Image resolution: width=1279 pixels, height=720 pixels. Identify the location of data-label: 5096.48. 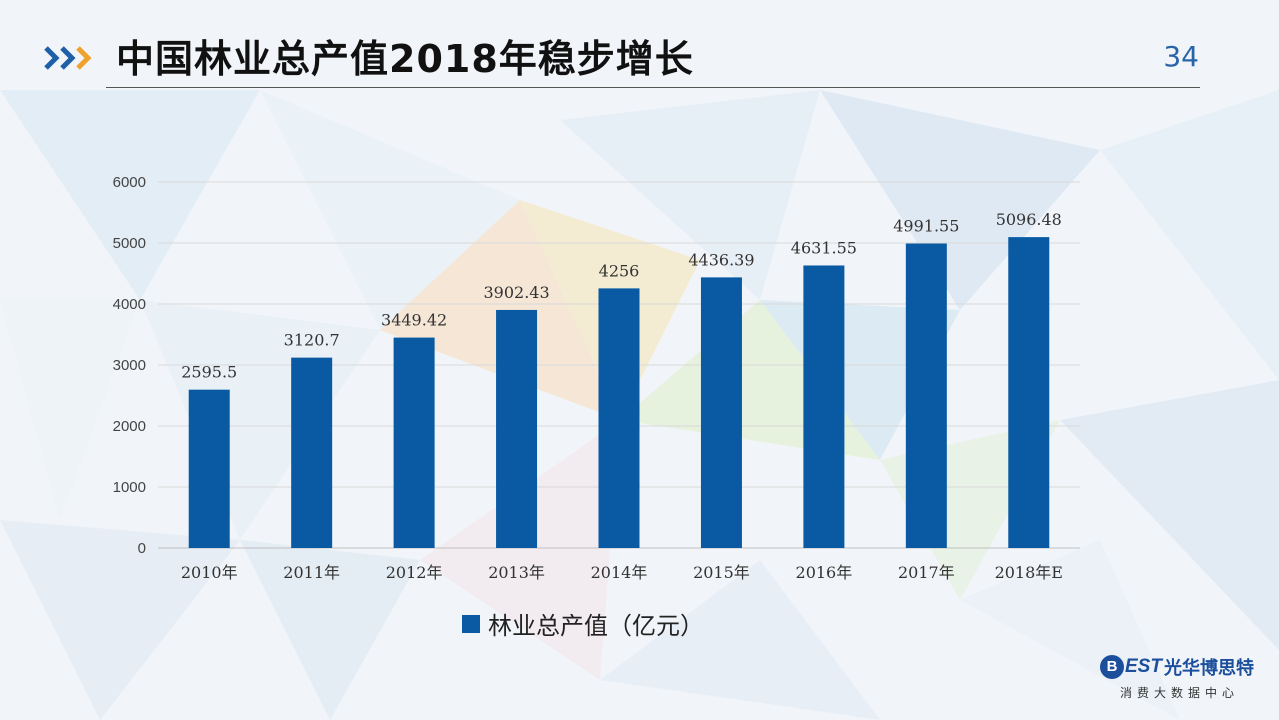
(1029, 219).